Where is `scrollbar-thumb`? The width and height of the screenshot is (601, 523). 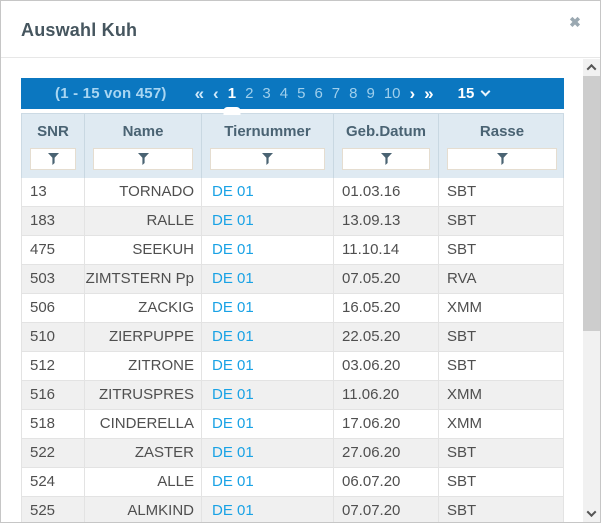 scrollbar-thumb is located at coordinates (591, 203).